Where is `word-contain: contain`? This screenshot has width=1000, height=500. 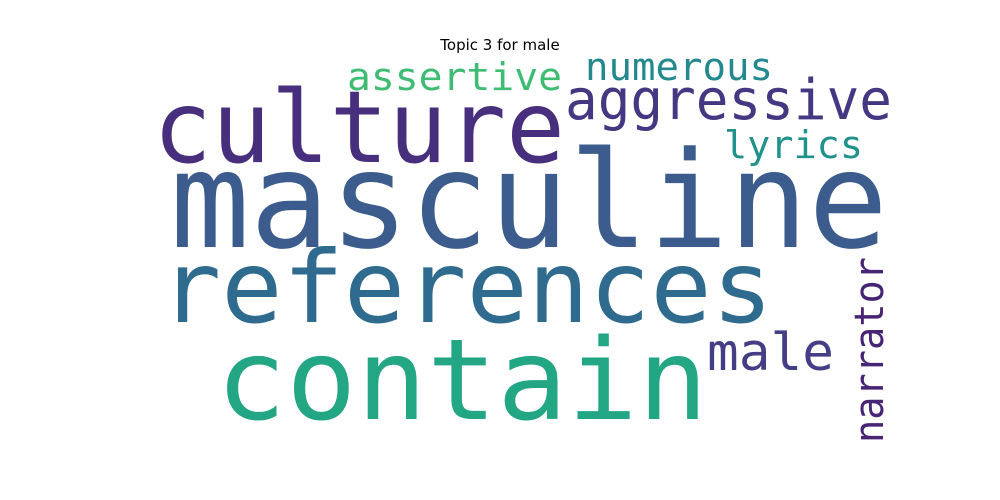 word-contain: contain is located at coordinates (462, 381).